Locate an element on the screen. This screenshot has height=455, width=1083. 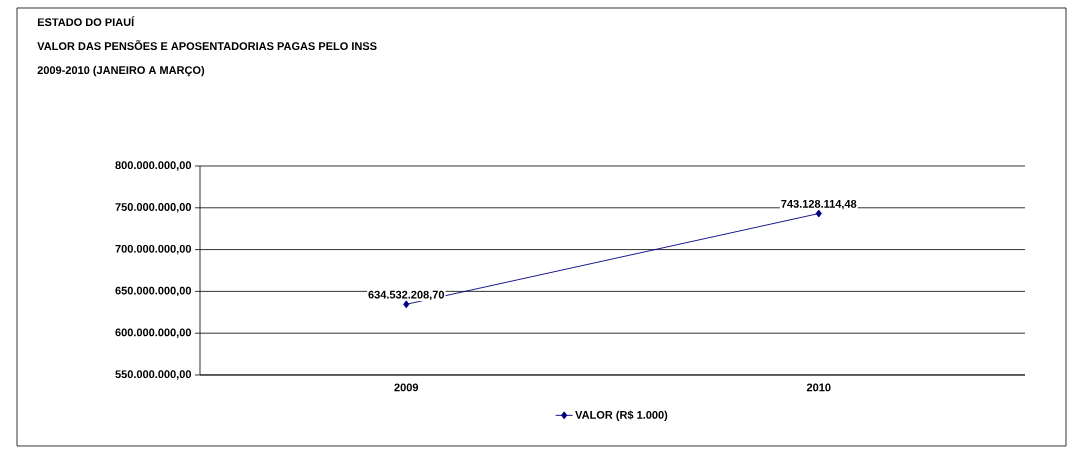
y-tick-label: 800.000.000,00 is located at coordinates (153, 166).